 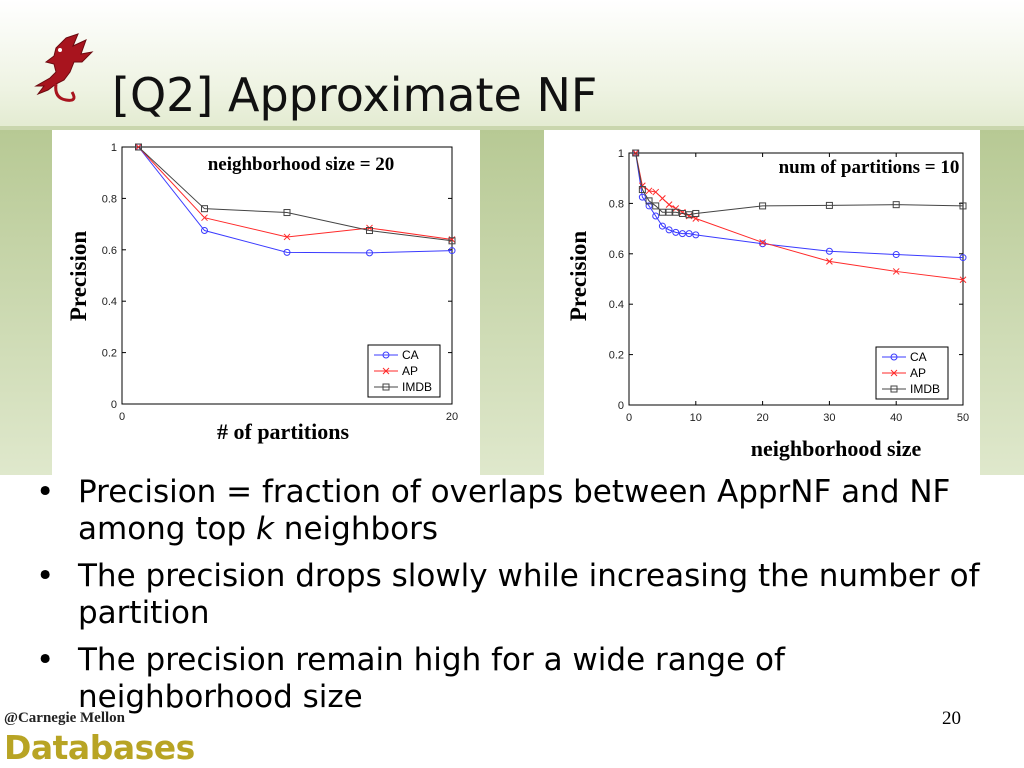 I want to click on chart2-xtick-label: 10, so click(x=696, y=418).